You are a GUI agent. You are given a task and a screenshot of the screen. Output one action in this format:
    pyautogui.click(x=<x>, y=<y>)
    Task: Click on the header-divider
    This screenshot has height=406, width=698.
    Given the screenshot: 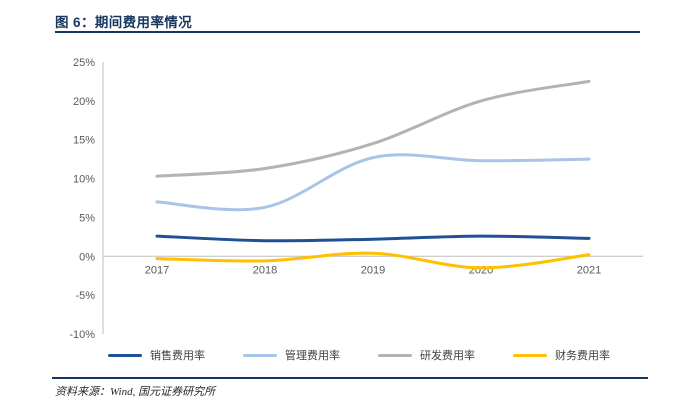 What is the action you would take?
    pyautogui.click(x=347, y=32)
    